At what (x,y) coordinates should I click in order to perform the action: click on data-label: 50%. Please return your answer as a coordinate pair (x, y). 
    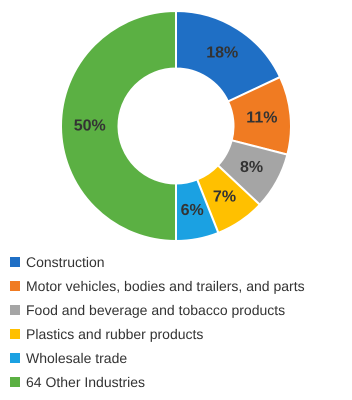
    Looking at the image, I should click on (90, 125).